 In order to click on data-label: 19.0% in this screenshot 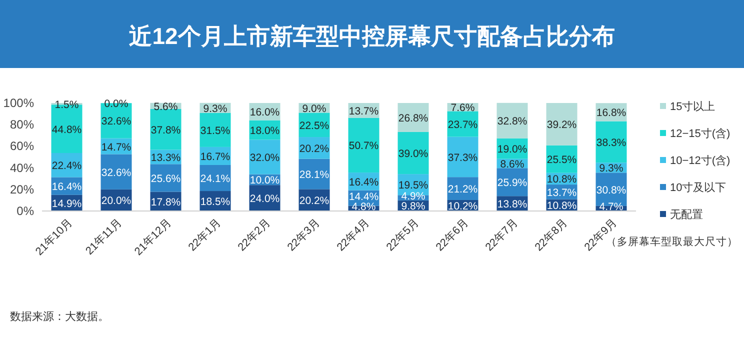, I will do `click(512, 150)`.